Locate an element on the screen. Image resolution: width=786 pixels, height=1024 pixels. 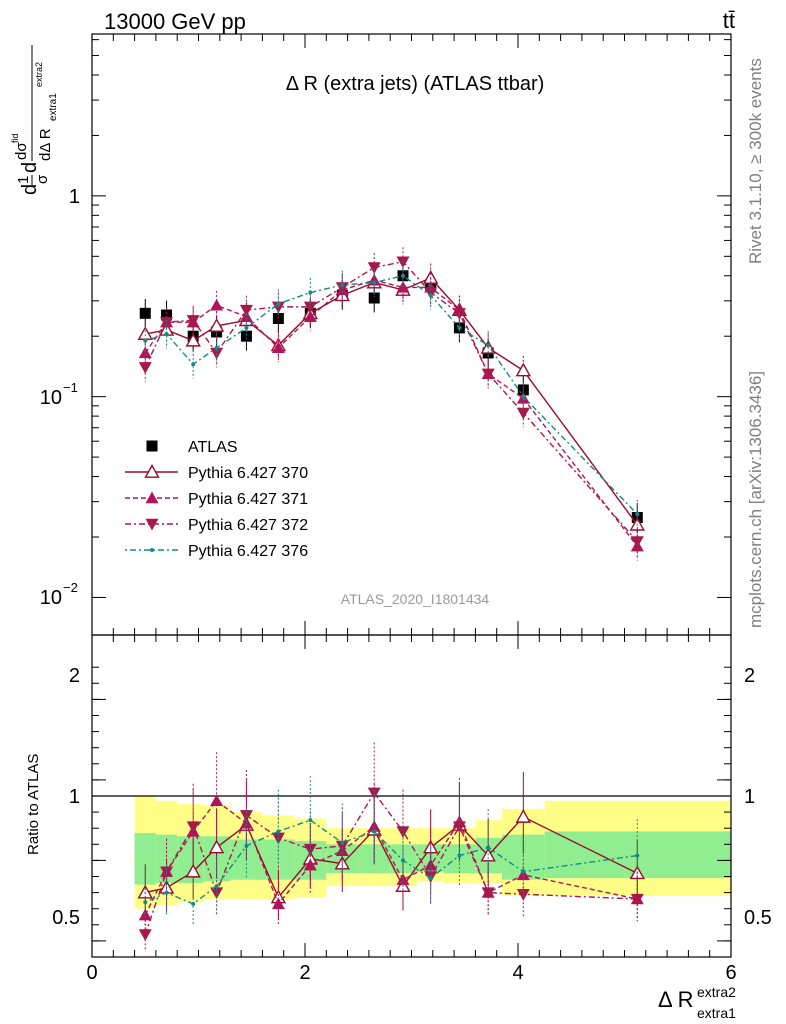
ratio-y-tick-0.5-right: 0.5 is located at coordinates (758, 918).